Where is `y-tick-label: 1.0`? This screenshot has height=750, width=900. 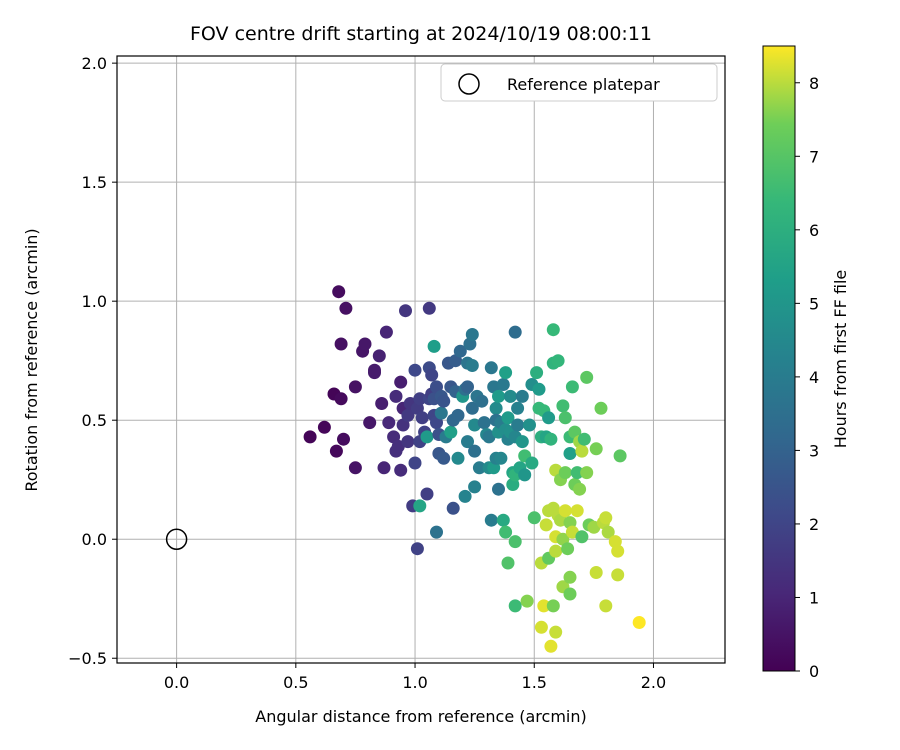 y-tick-label: 1.0 is located at coordinates (94, 301).